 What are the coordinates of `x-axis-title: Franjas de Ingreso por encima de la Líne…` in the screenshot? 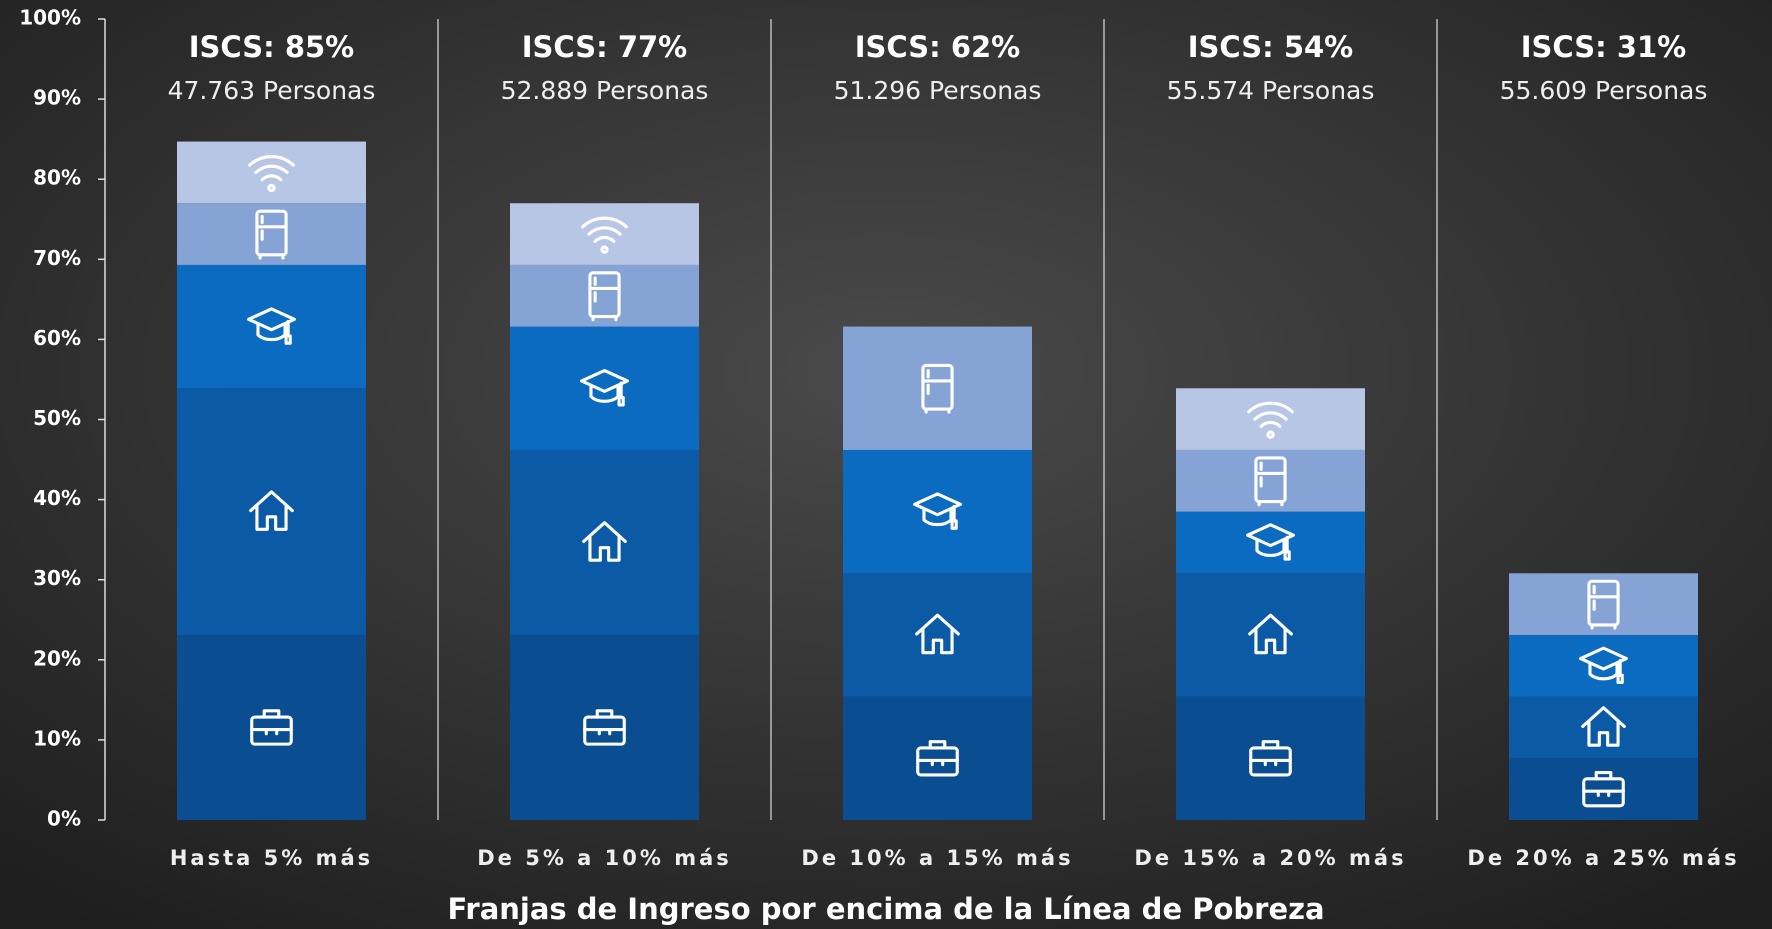 It's located at (885, 909).